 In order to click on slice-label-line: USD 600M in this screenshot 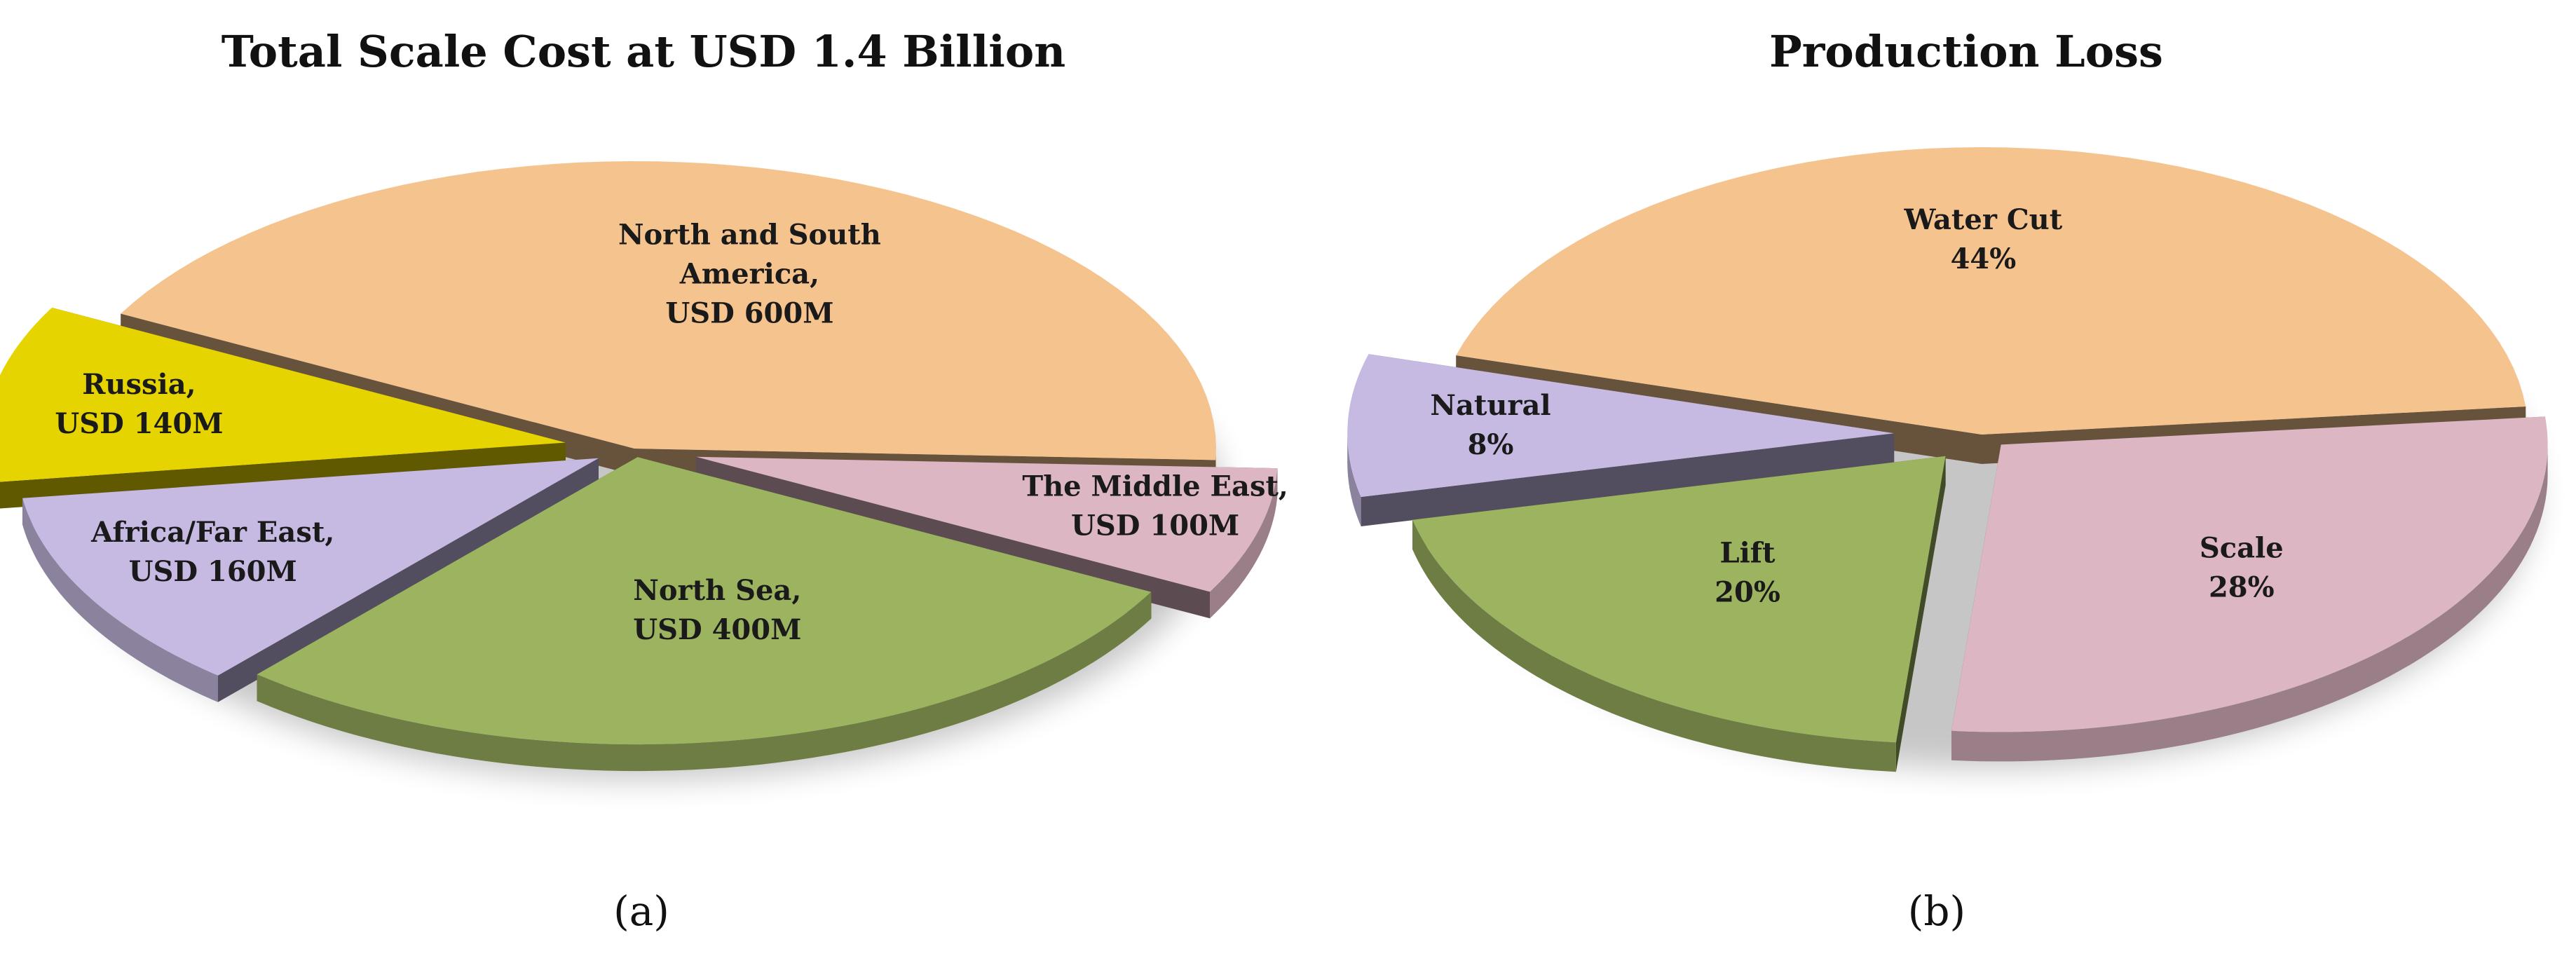, I will do `click(749, 313)`.